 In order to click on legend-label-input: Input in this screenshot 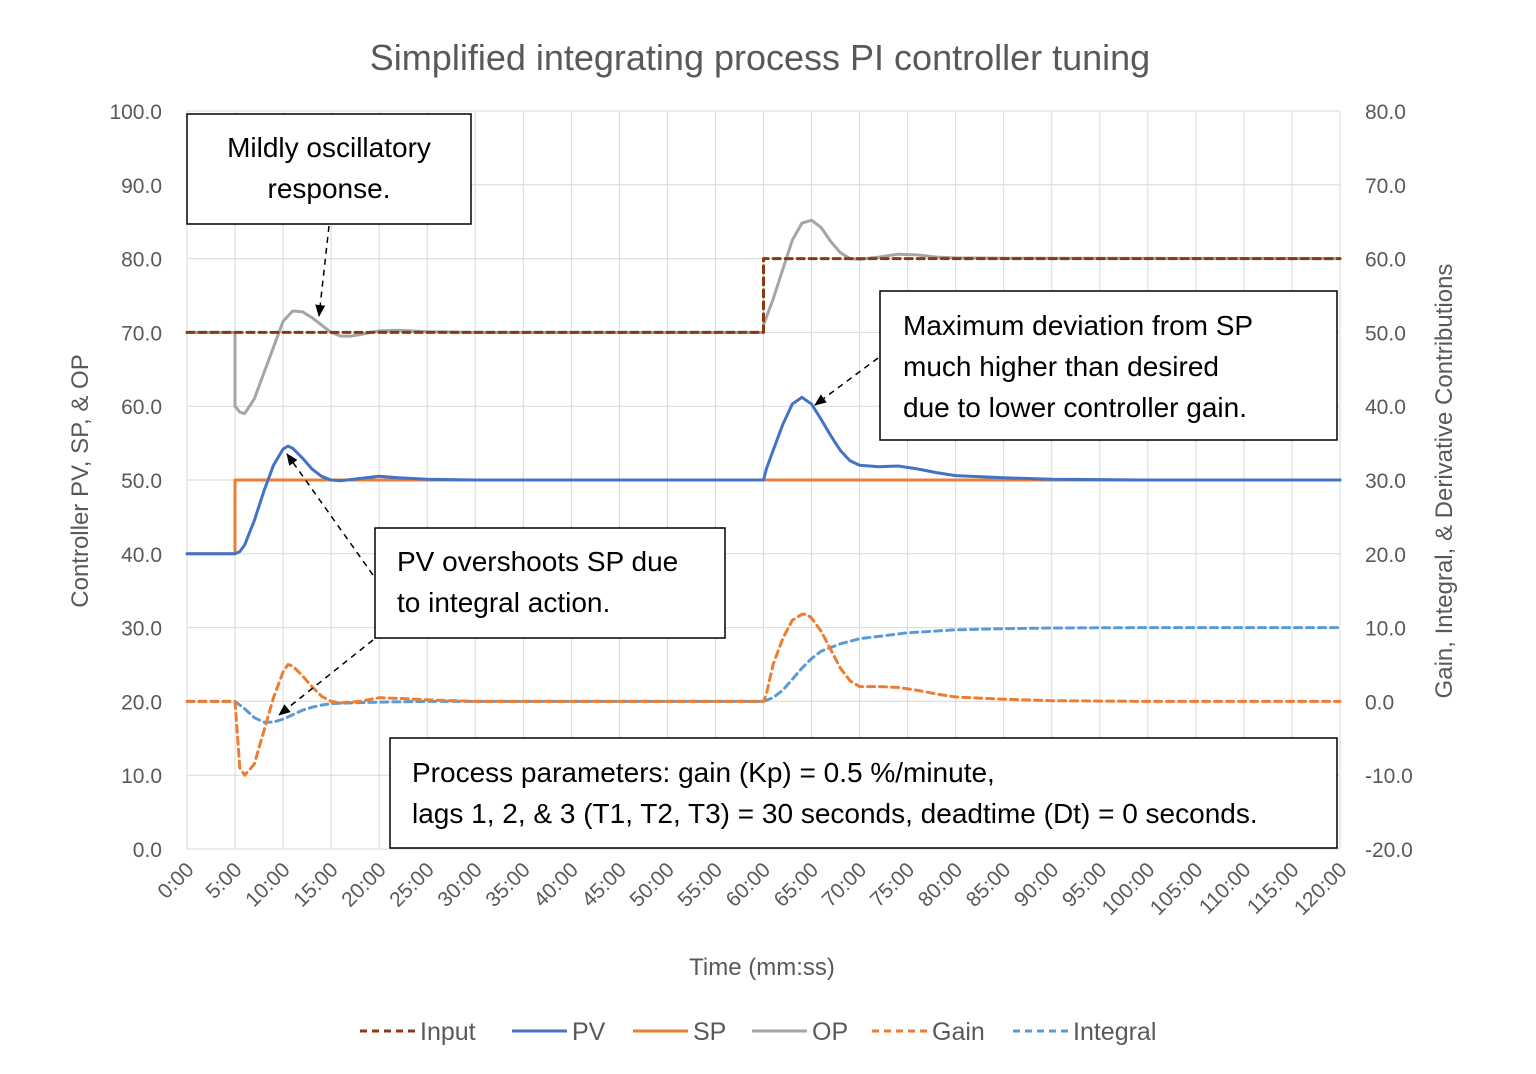, I will do `click(448, 1032)`.